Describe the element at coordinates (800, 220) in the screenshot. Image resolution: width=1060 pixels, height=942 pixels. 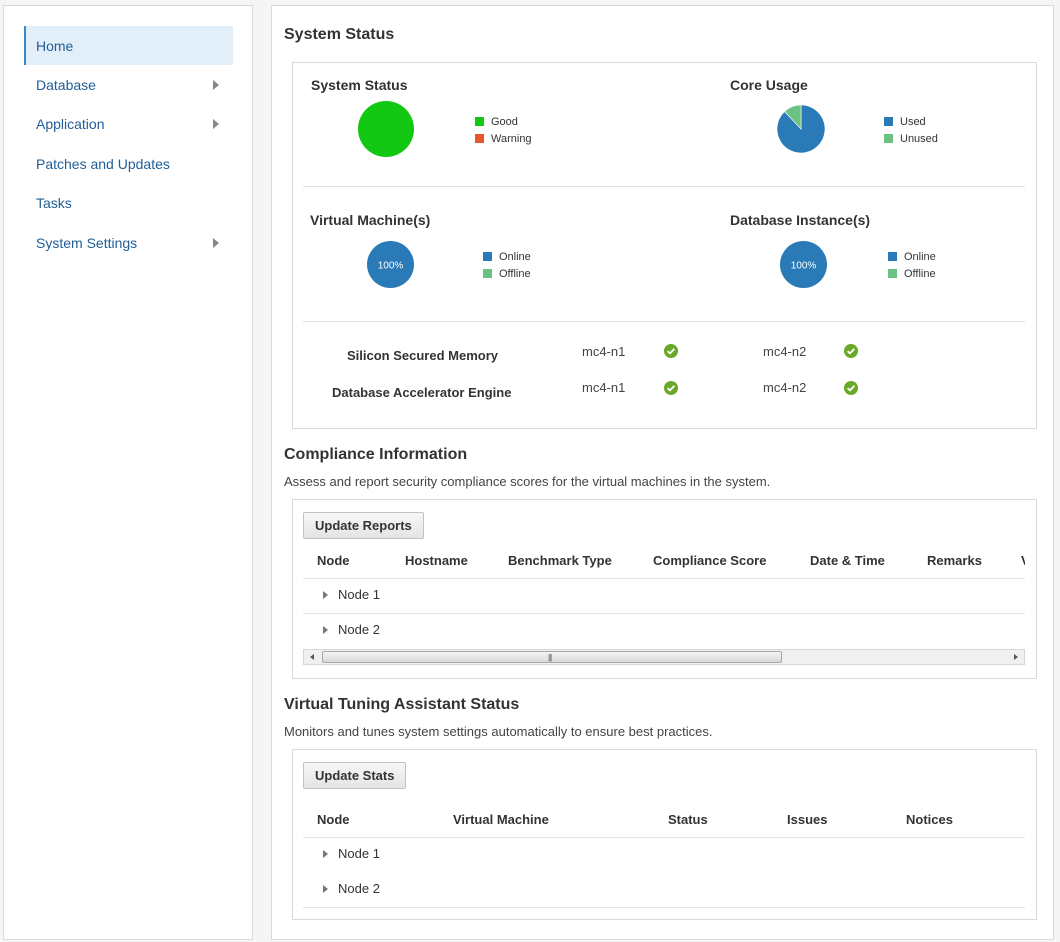
I see `chart-title-database-instances: Database Instance(s)` at that location.